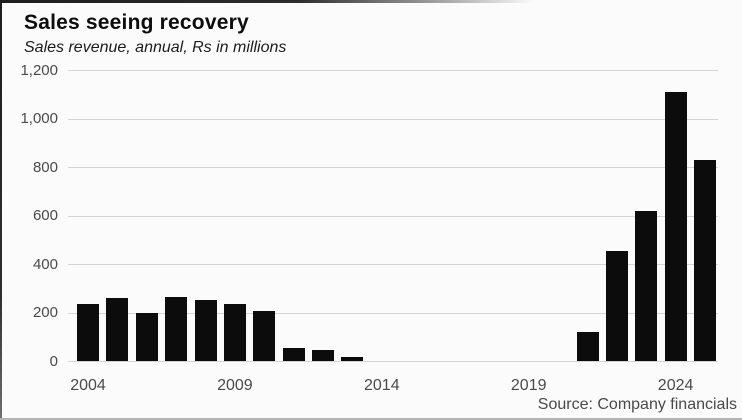 This screenshot has width=742, height=420. I want to click on bar-2013, so click(352, 359).